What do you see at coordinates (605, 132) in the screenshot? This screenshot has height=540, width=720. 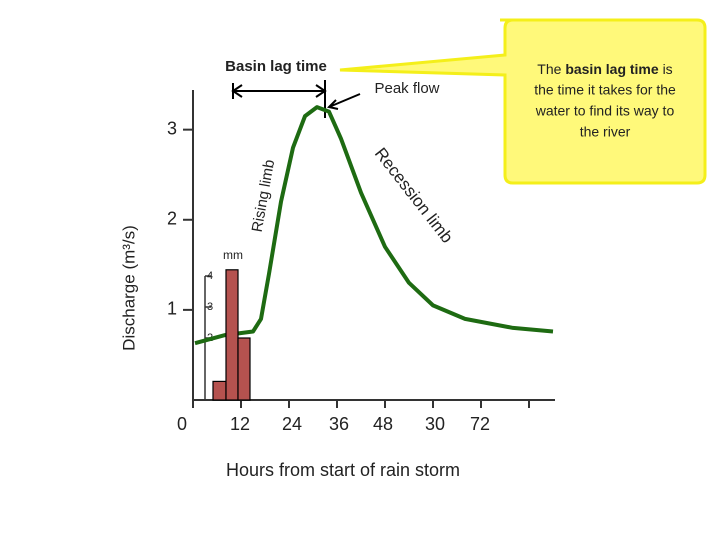 I see `callout-text: the river` at bounding box center [605, 132].